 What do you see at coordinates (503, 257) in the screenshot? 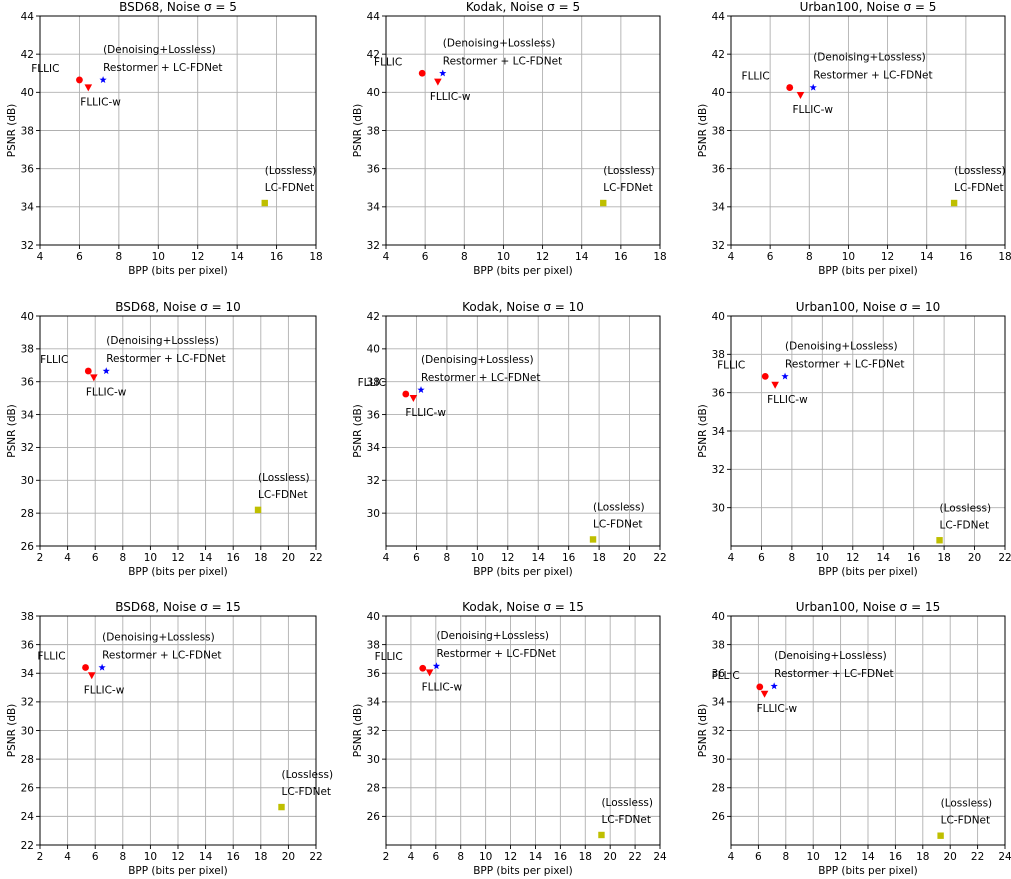
I see `x-tick-label: 10` at bounding box center [503, 257].